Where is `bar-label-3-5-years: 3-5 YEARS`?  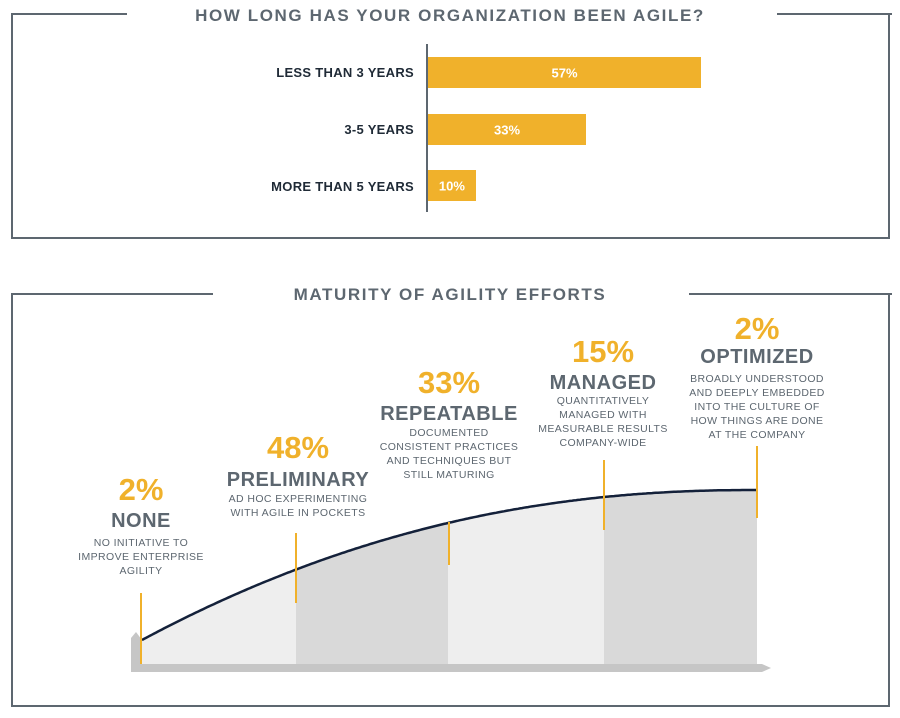 bar-label-3-5-years: 3-5 YEARS is located at coordinates (379, 129).